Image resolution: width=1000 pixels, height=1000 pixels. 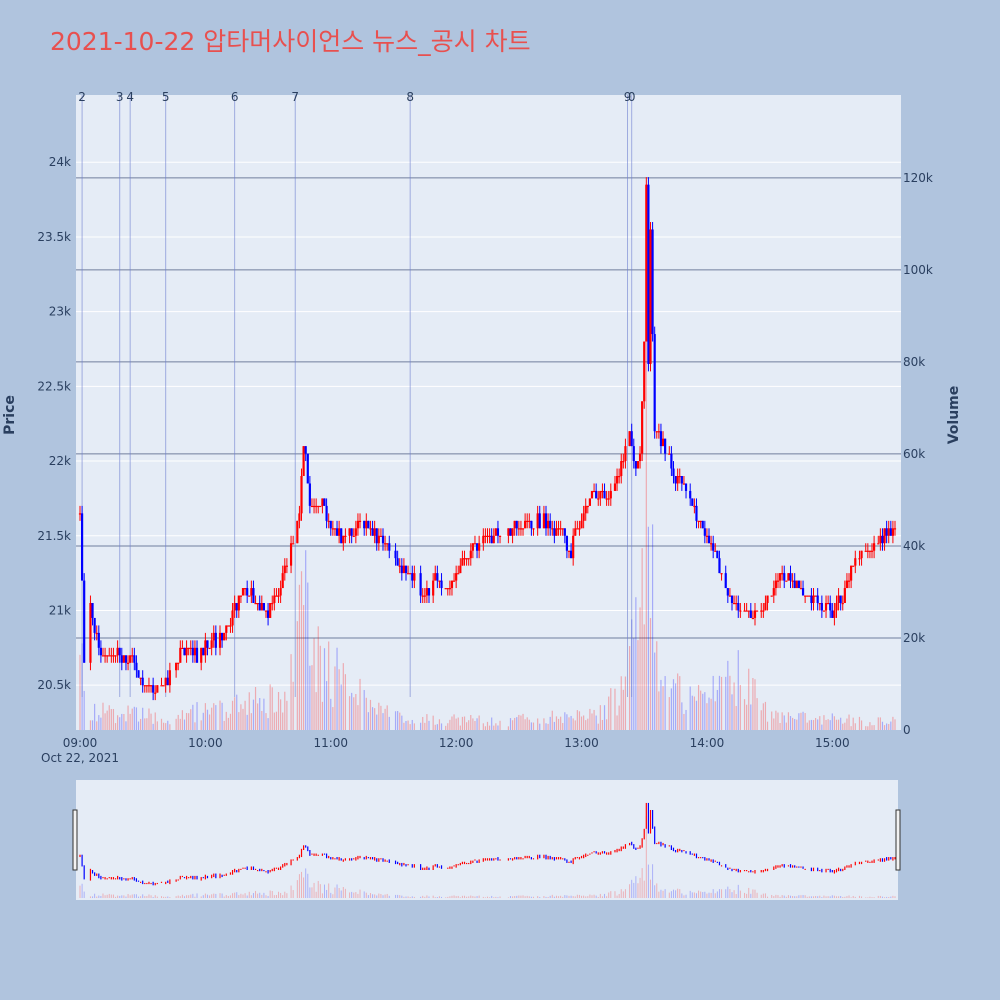 What do you see at coordinates (486, 840) in the screenshot?
I see `range-slider` at bounding box center [486, 840].